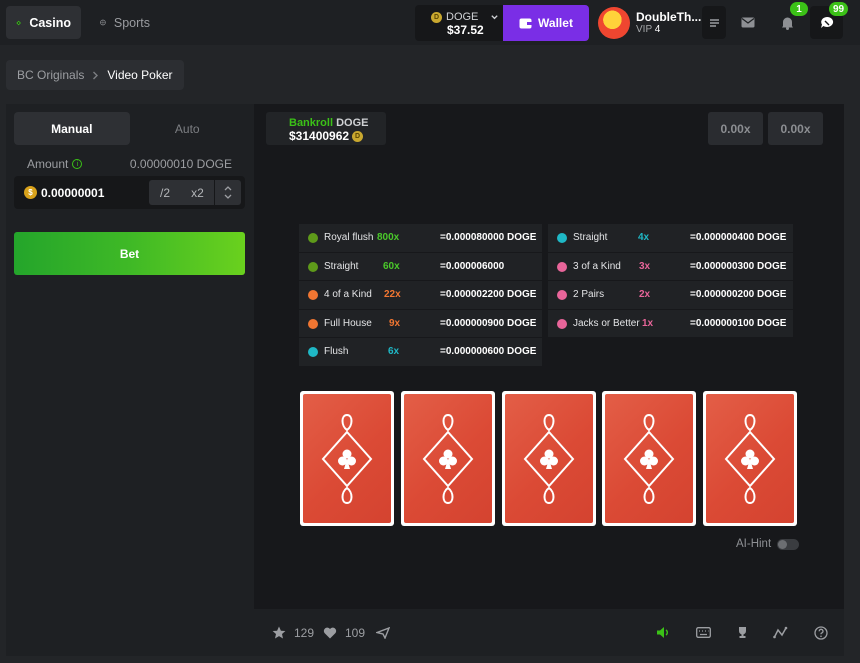 The width and height of the screenshot is (860, 663). What do you see at coordinates (77, 164) in the screenshot?
I see `info-icon: i` at bounding box center [77, 164].